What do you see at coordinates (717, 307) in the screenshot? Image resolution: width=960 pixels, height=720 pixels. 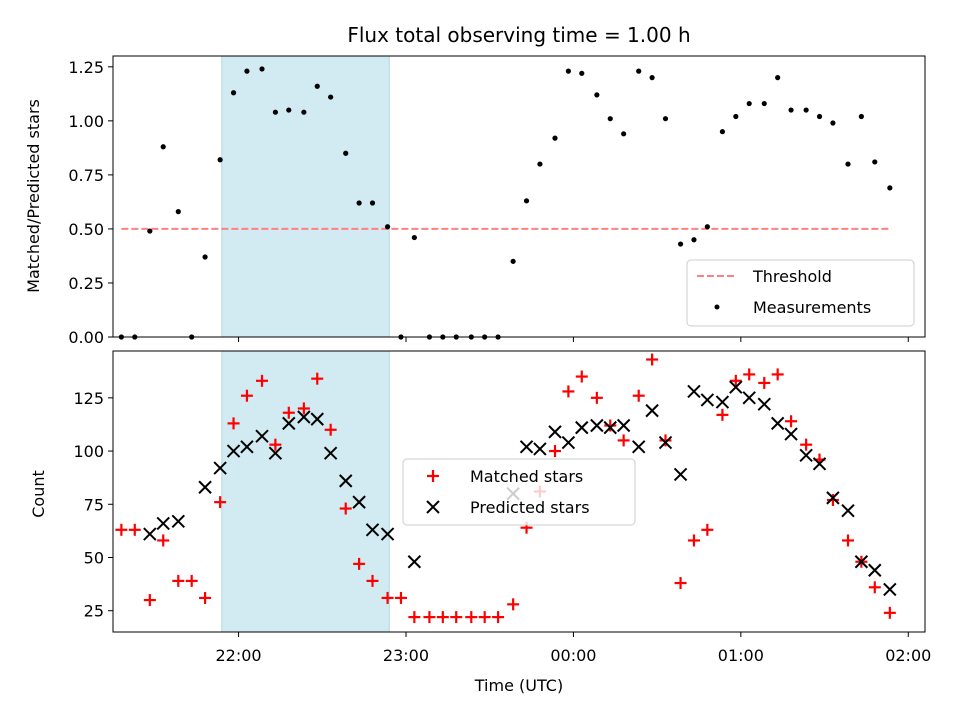 I see `legend-measurements-swatch` at bounding box center [717, 307].